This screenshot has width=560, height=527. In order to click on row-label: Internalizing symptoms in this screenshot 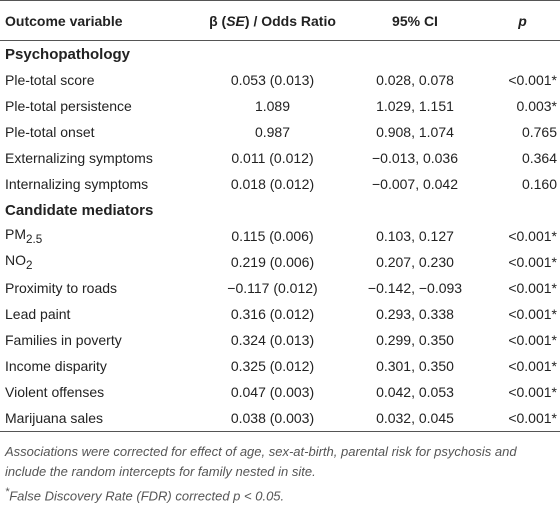, I will do `click(100, 184)`.